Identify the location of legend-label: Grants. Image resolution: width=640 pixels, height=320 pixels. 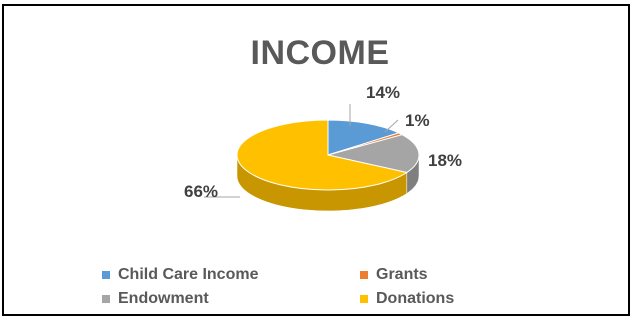
(402, 274).